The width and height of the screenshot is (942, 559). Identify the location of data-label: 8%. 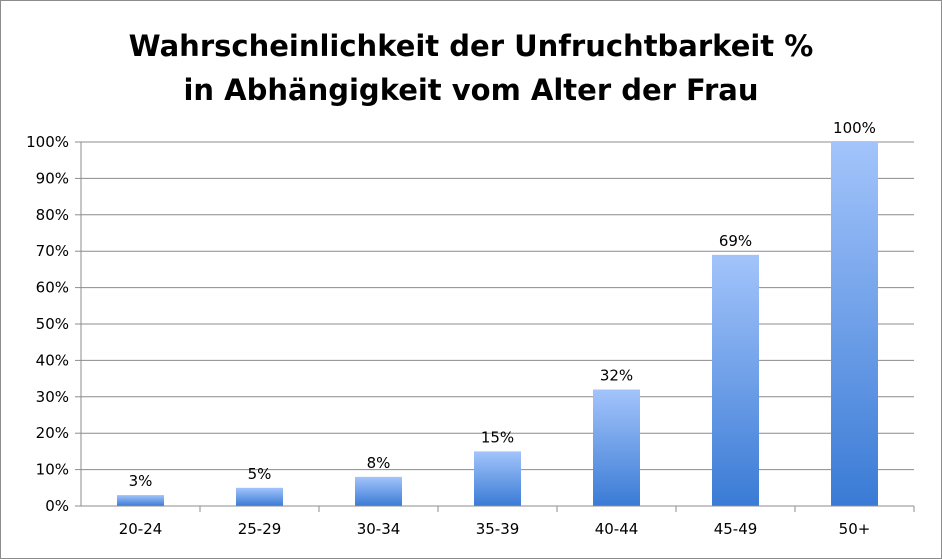
(379, 463).